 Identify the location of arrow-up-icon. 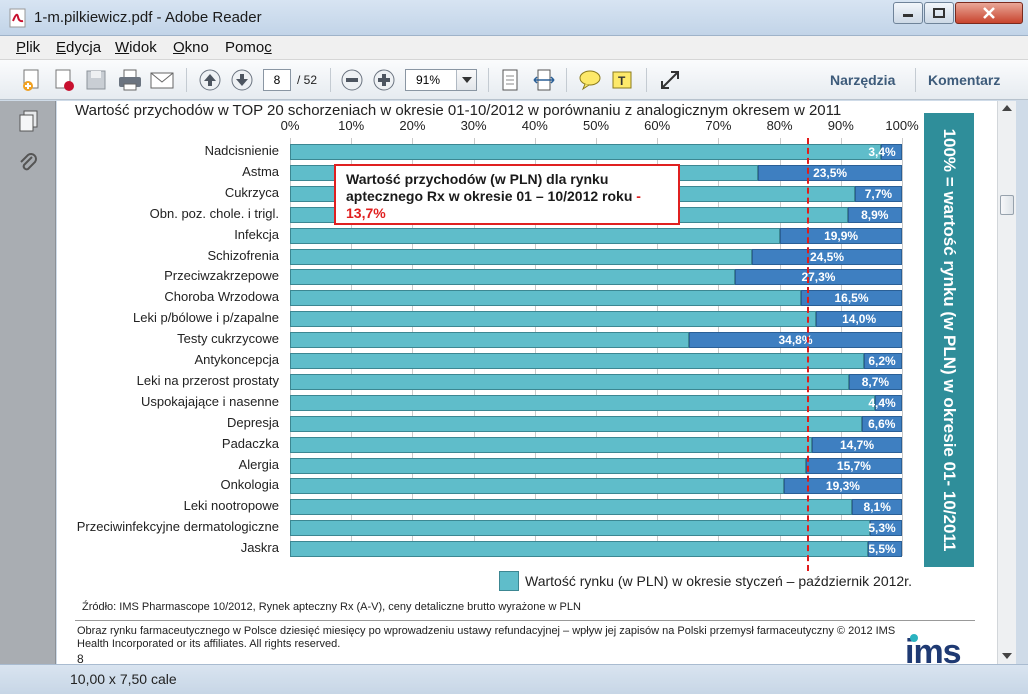
(210, 80).